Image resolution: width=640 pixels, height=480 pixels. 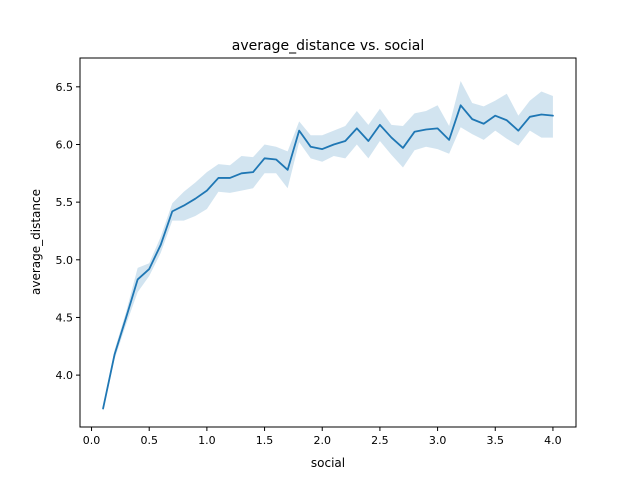 What do you see at coordinates (65, 317) in the screenshot?
I see `y-tick-label: 4.5` at bounding box center [65, 317].